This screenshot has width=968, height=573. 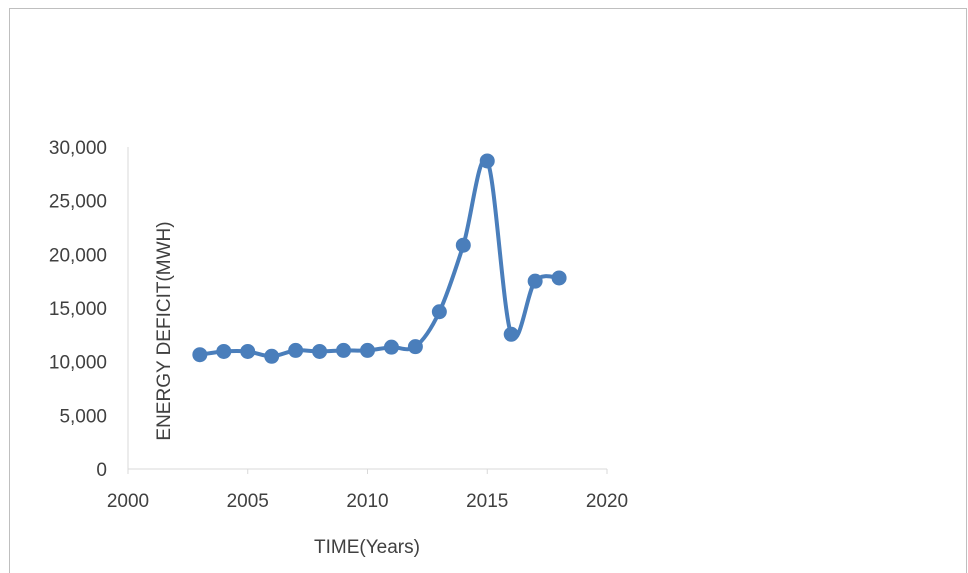 I want to click on y-tick-label: 10,000, so click(x=78, y=363).